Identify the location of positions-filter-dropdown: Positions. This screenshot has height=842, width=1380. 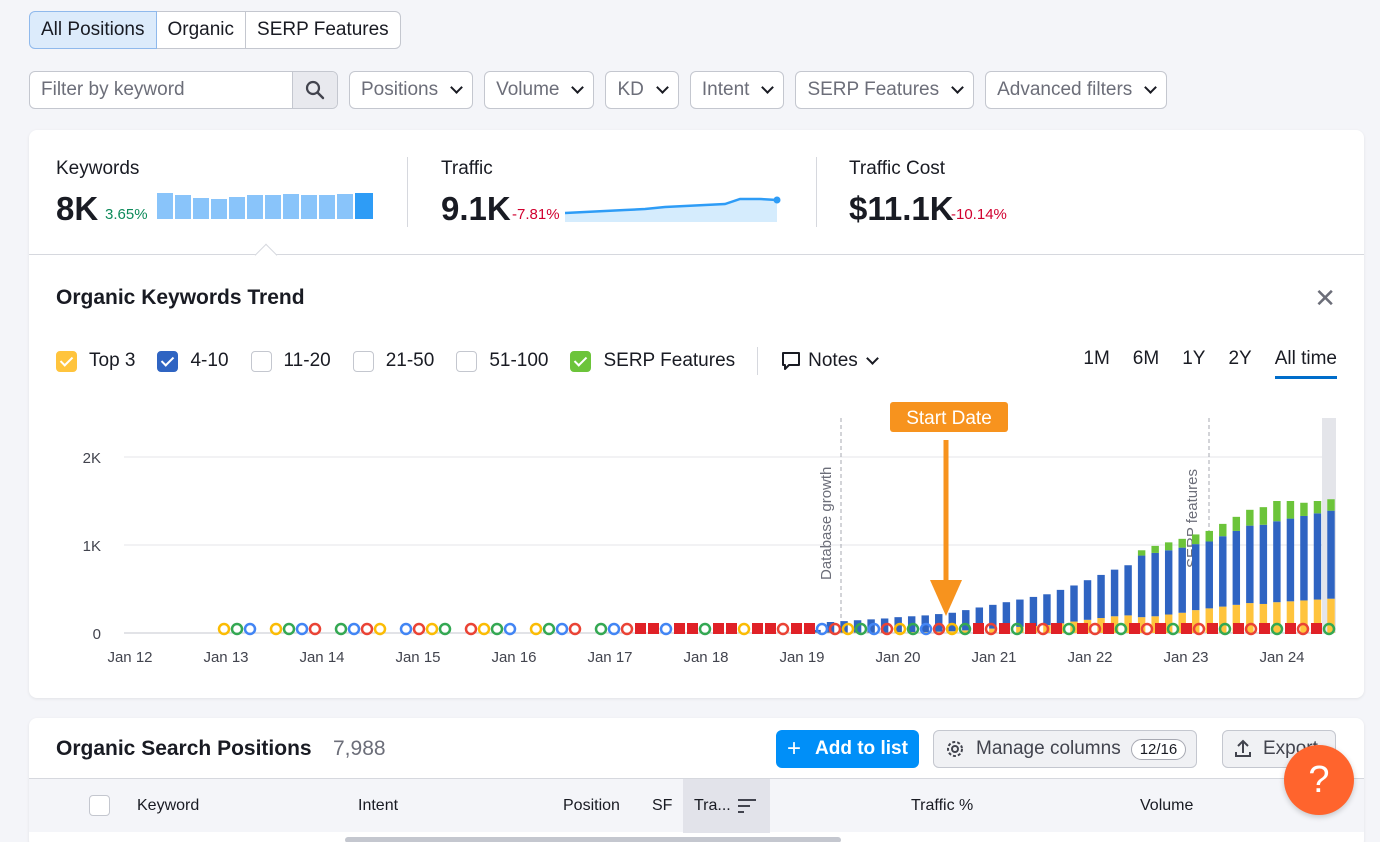
(411, 90).